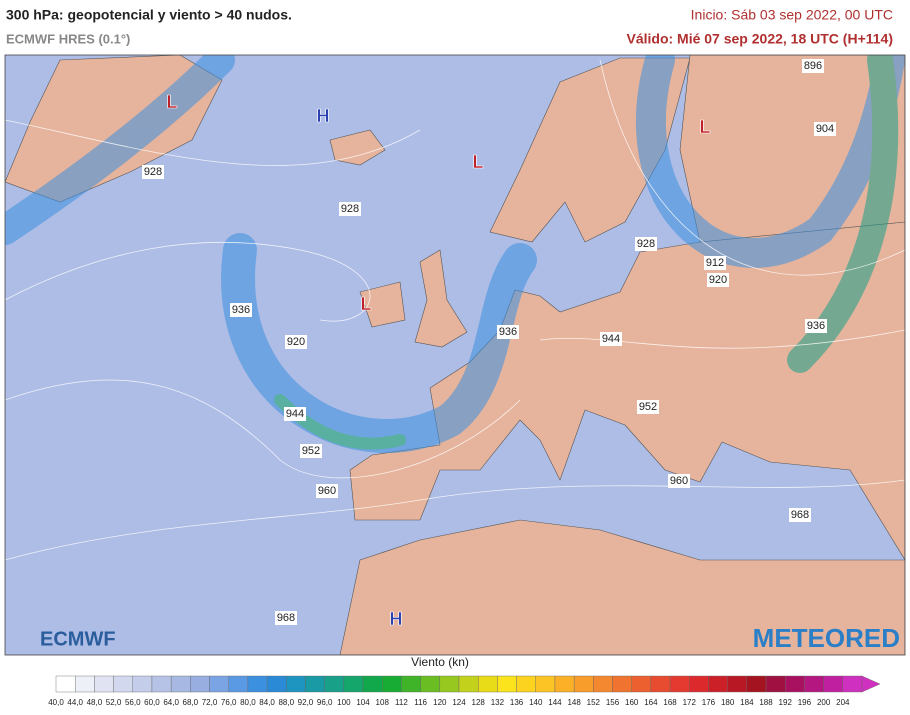  Describe the element at coordinates (306, 702) in the screenshot. I see `legend-label: 92,0` at that location.